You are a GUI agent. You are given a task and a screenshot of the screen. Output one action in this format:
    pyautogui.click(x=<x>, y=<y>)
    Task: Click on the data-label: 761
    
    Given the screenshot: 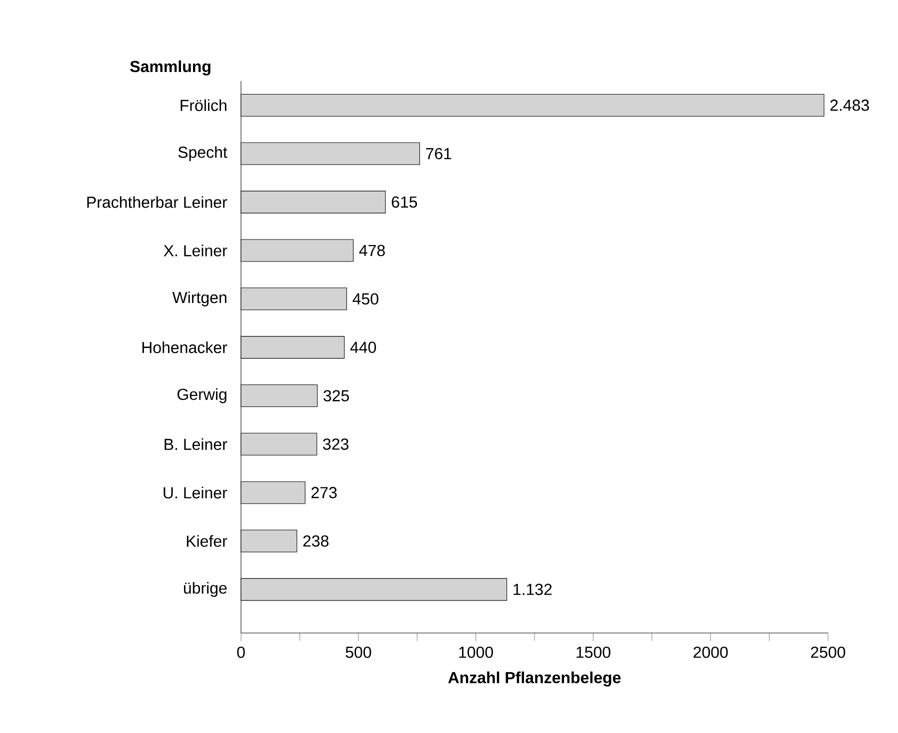 What is the action you would take?
    pyautogui.click(x=439, y=154)
    